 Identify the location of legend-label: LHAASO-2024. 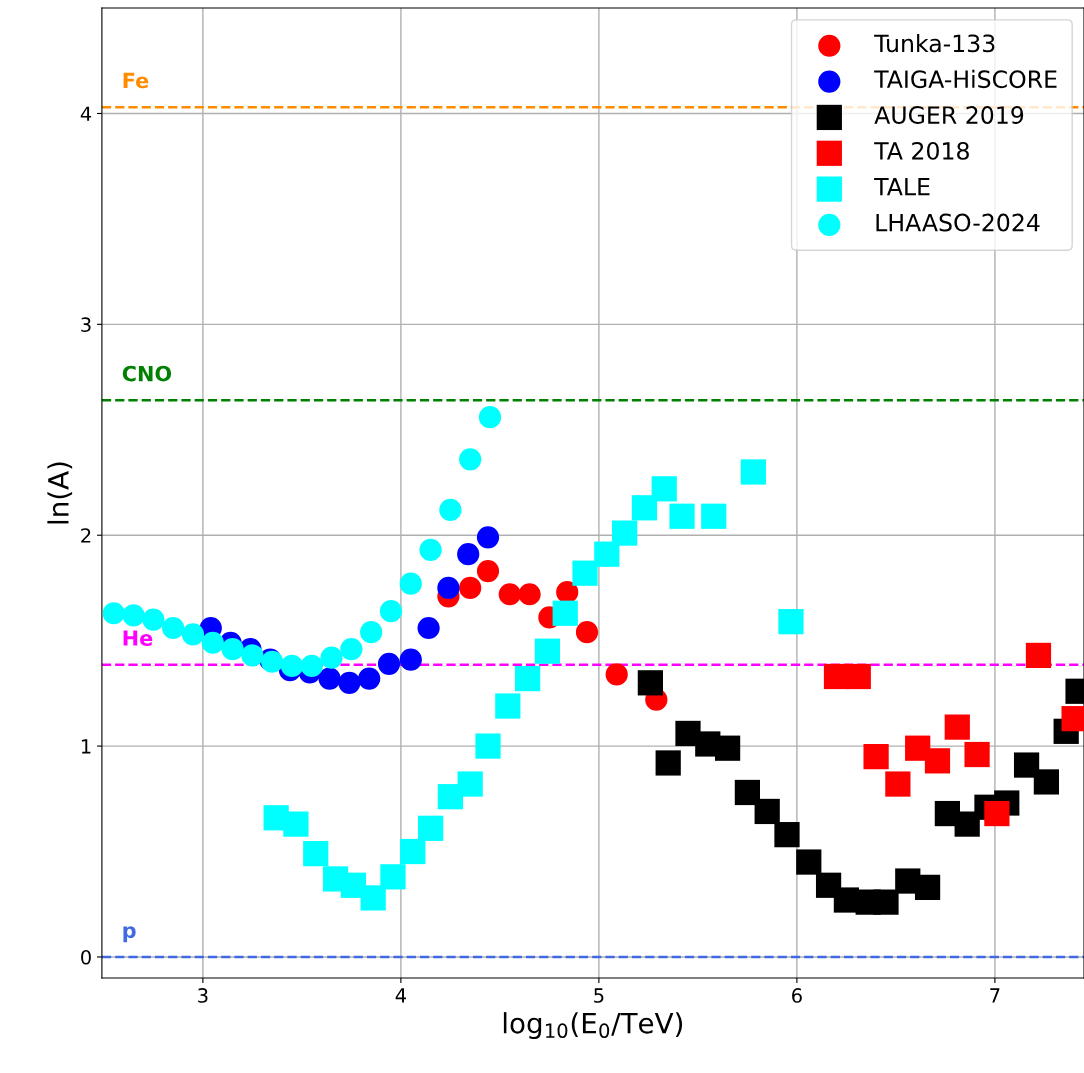
(958, 222).